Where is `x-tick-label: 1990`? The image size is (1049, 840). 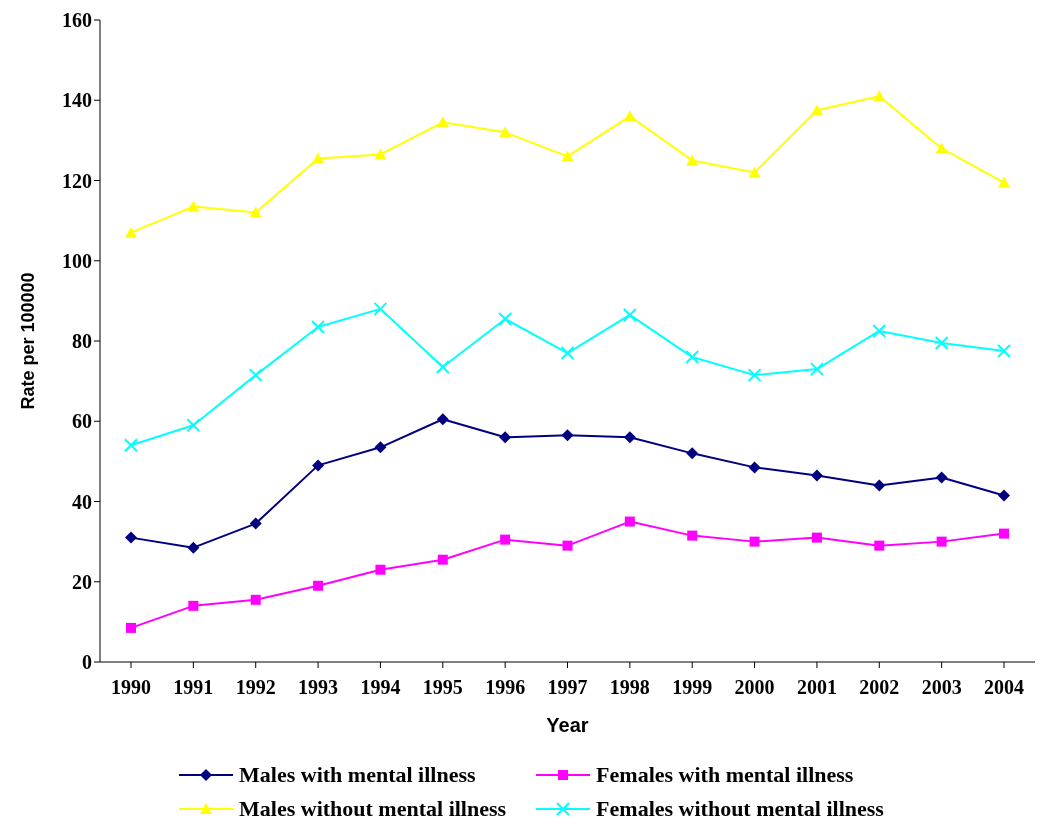 x-tick-label: 1990 is located at coordinates (131, 687).